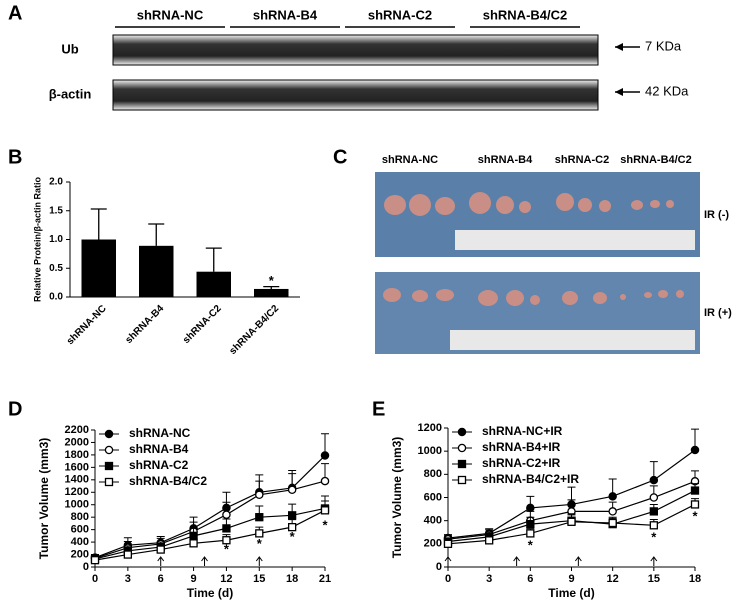  What do you see at coordinates (433, 497) in the screenshot?
I see `y-tick-label: 600` at bounding box center [433, 497].